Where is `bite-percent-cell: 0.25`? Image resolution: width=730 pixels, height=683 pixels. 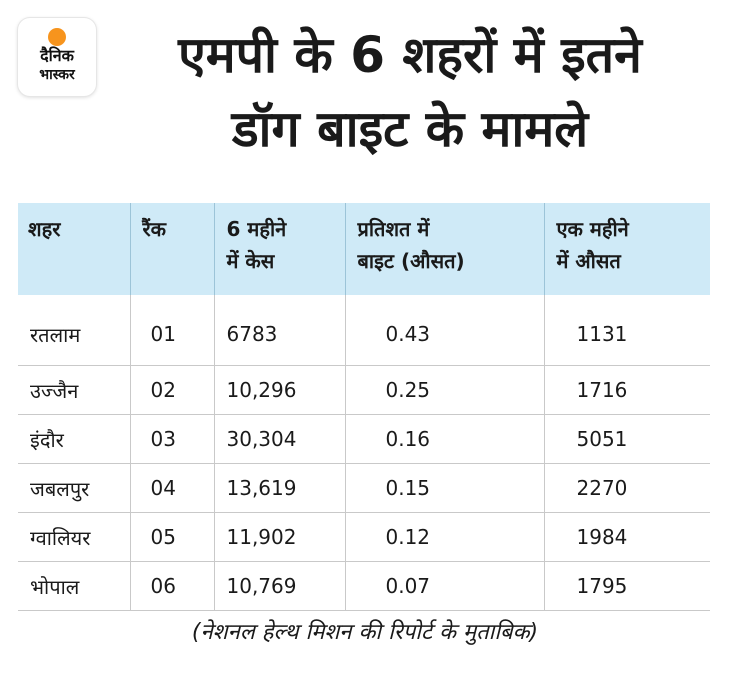 bite-percent-cell: 0.25 is located at coordinates (444, 390).